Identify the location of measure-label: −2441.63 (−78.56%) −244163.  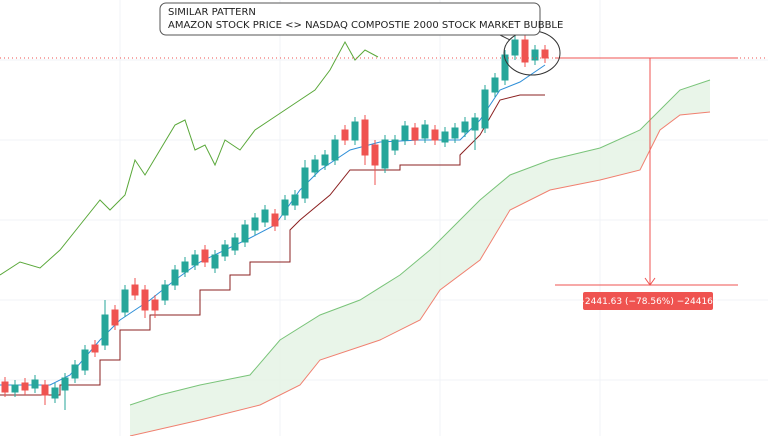
(647, 302).